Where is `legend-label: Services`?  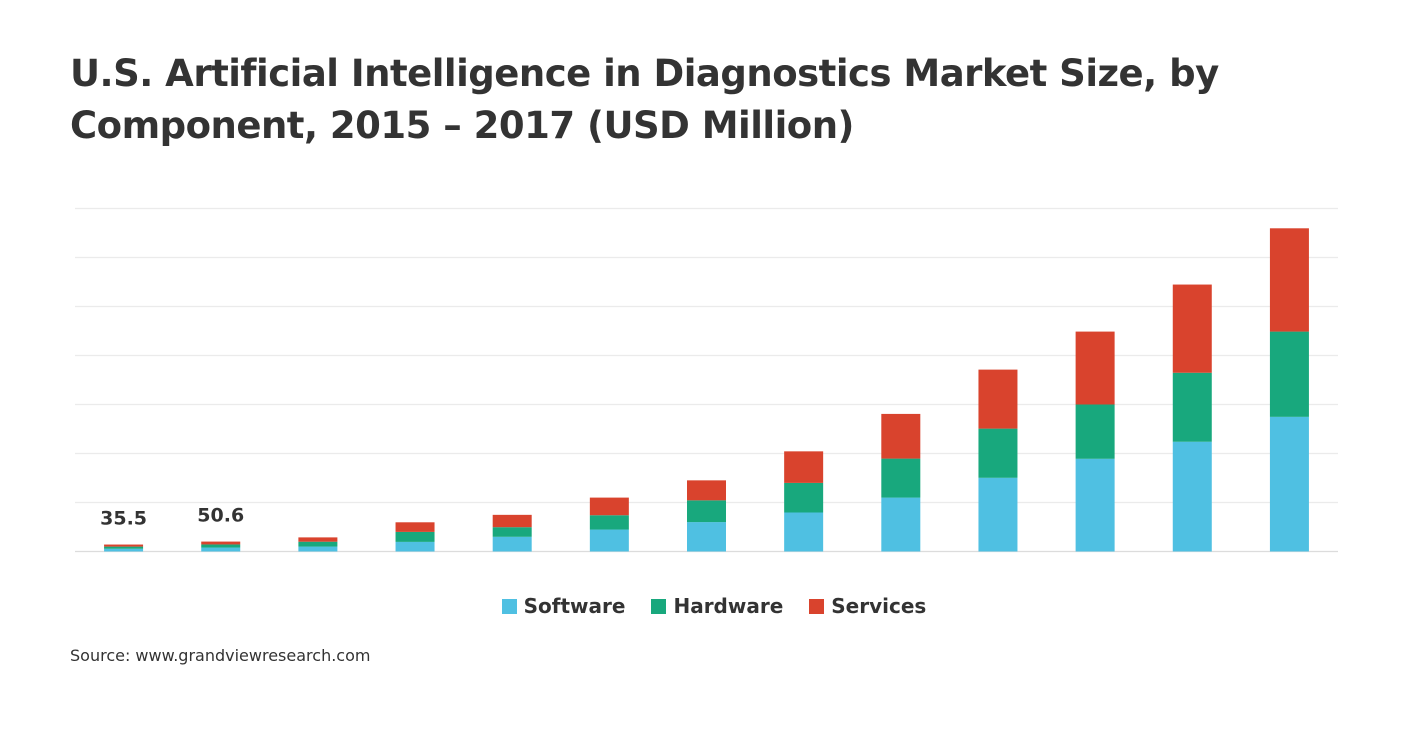 legend-label: Services is located at coordinates (879, 606).